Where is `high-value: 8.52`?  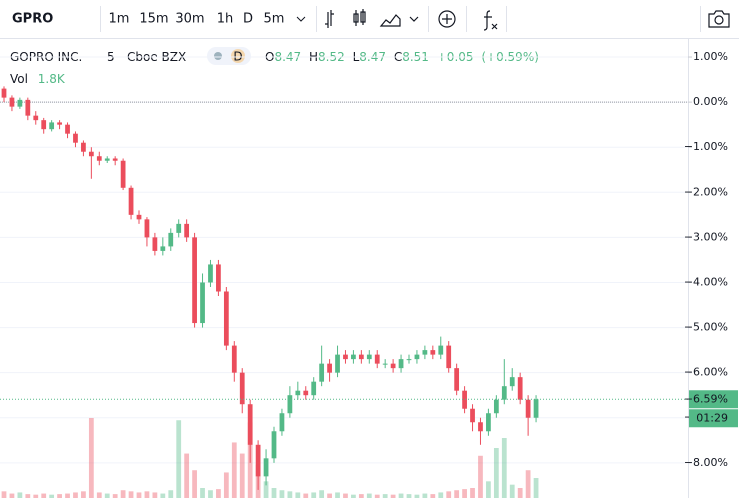
high-value: 8.52 is located at coordinates (331, 57).